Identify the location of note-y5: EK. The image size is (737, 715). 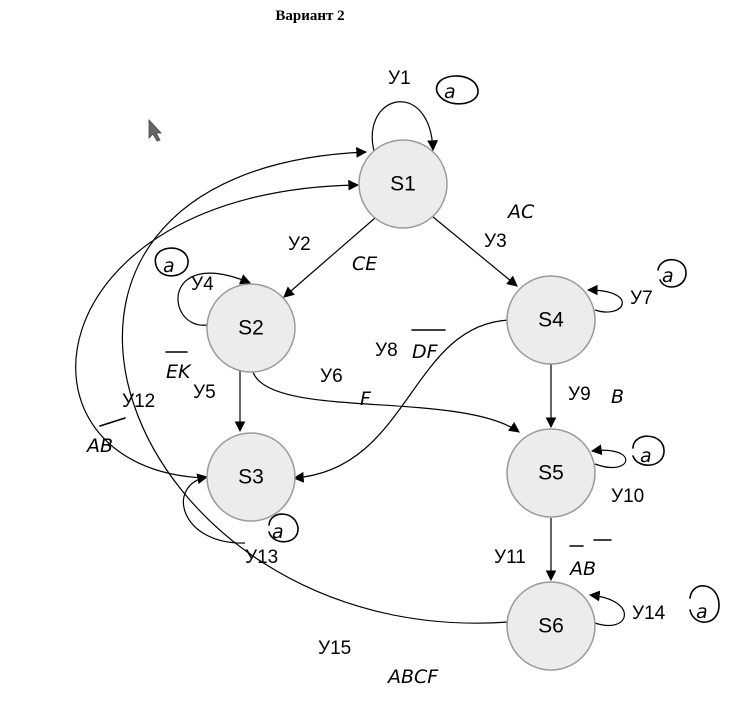
(179, 372).